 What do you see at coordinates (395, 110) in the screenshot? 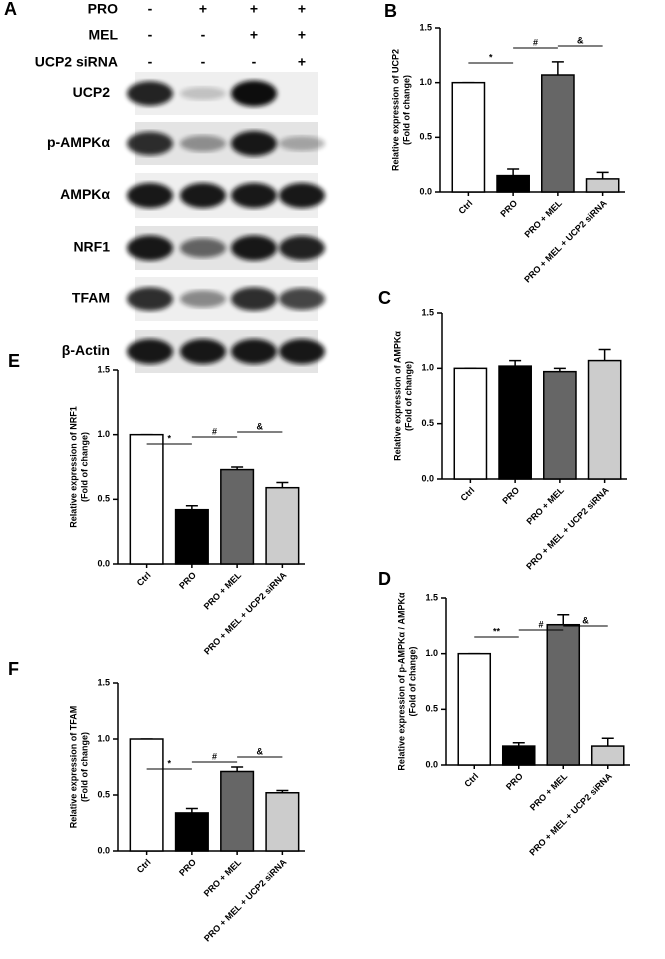
I see `y-axis-label: Relative expression of UCP2` at bounding box center [395, 110].